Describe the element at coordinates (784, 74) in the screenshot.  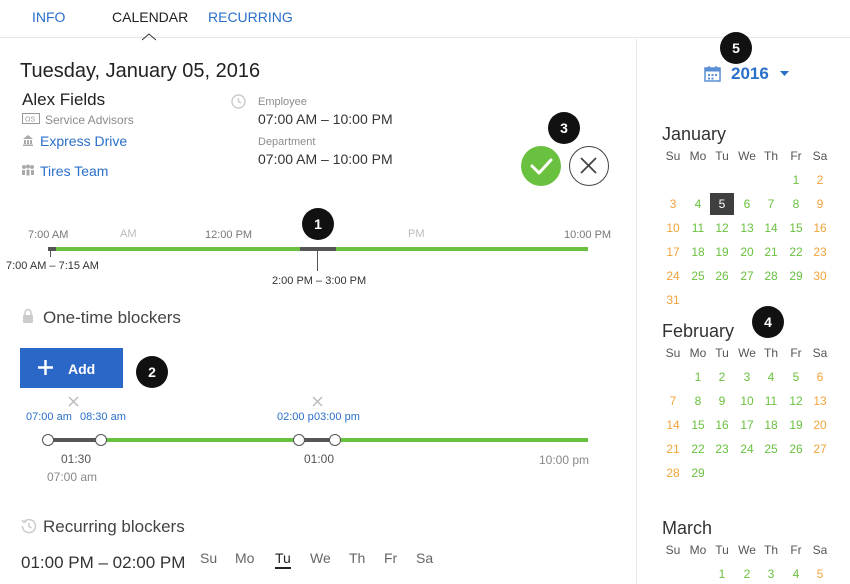
I see `chevron-down-icon` at that location.